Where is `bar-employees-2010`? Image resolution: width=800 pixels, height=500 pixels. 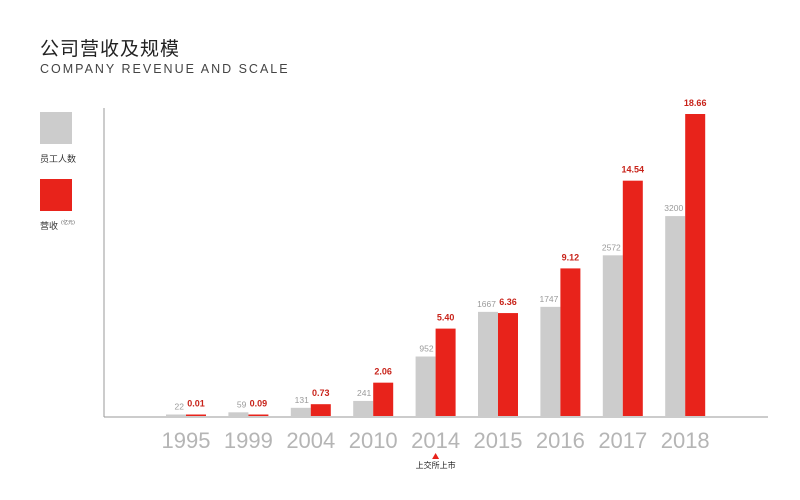 bar-employees-2010 is located at coordinates (363, 408).